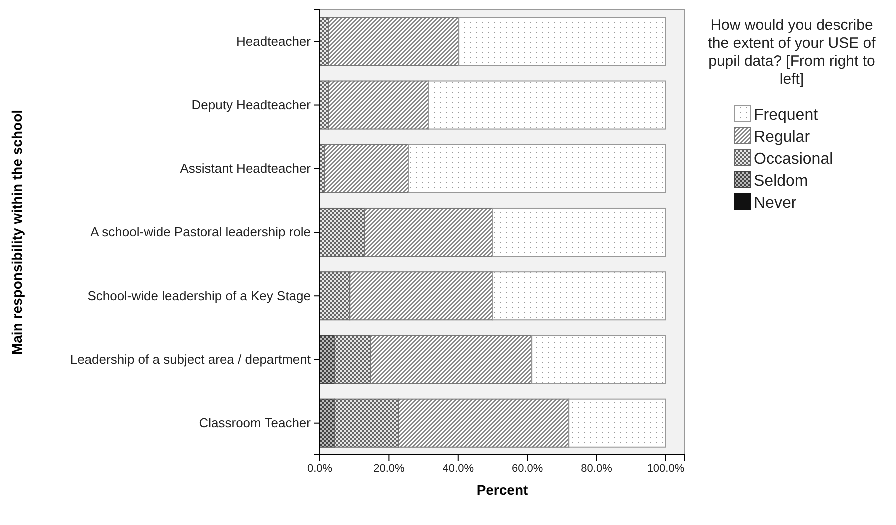 The image size is (896, 525). What do you see at coordinates (17, 233) in the screenshot?
I see `y-axis-title: Main responsibility within the school` at bounding box center [17, 233].